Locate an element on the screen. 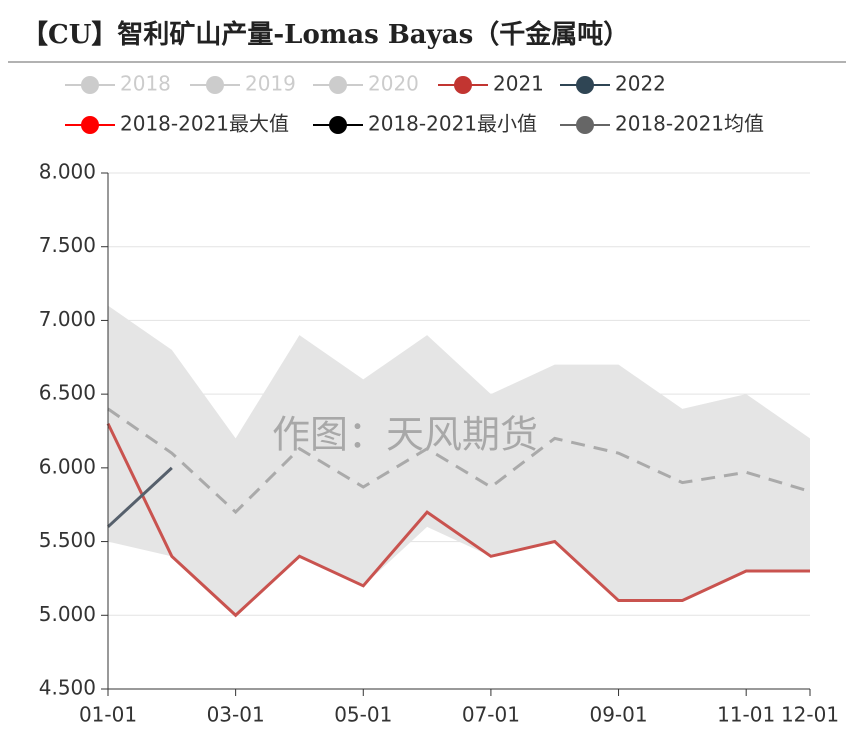 The width and height of the screenshot is (854, 739). x-tick-label: 12-01 is located at coordinates (810, 715).